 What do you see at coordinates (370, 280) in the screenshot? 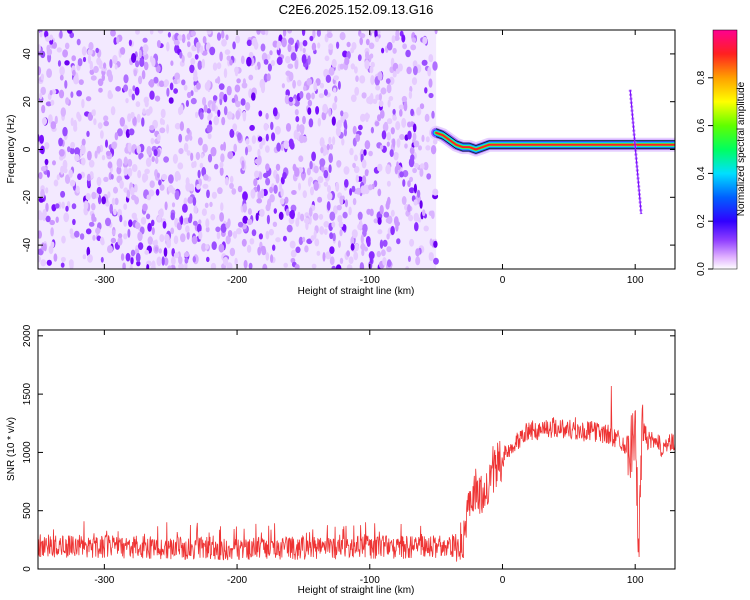
I see `x-tick-label: -100` at bounding box center [370, 280].